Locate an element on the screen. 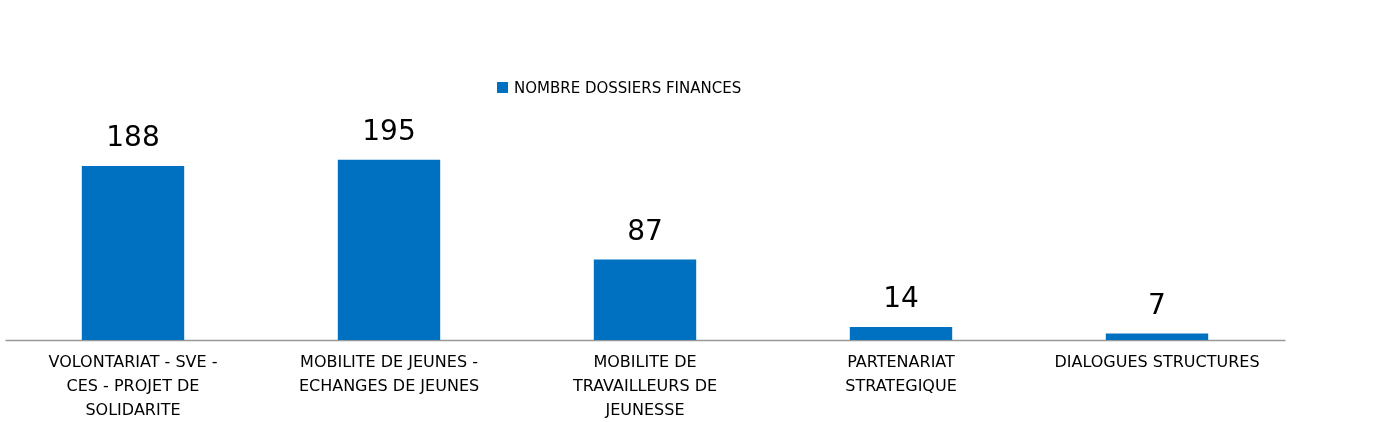 The image size is (1392, 422). x-tick-label: PARTENARIAT STRATEGIQUE is located at coordinates (901, 373).